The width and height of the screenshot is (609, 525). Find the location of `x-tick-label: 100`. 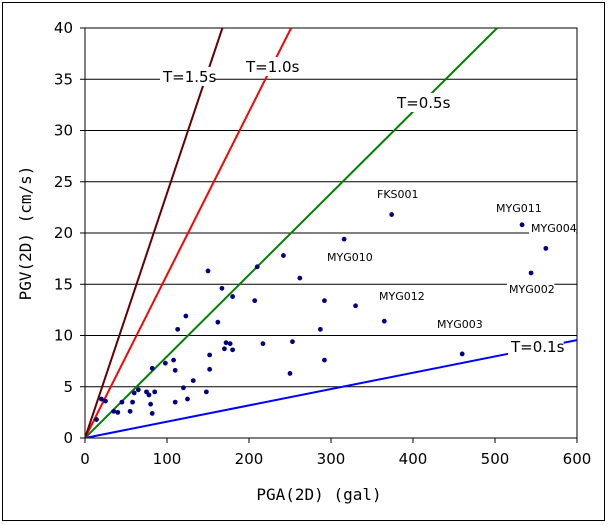

x-tick-label: 100 is located at coordinates (167, 459).